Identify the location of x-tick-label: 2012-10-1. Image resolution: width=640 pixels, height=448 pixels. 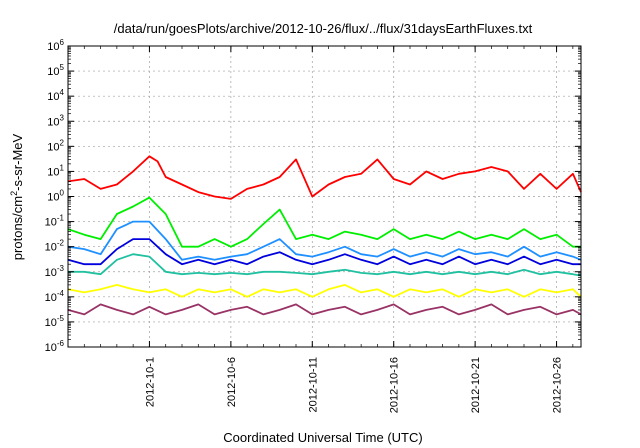
(150, 382).